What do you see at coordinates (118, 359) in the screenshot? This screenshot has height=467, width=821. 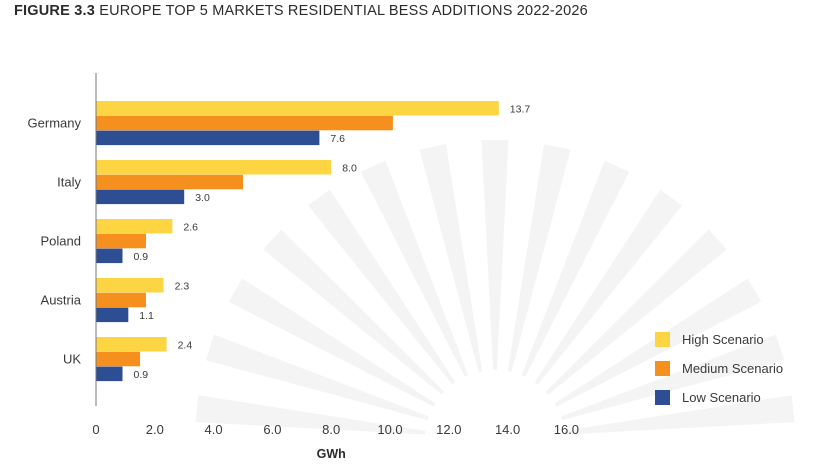 I see `bar-uk-medium-scenario` at bounding box center [118, 359].